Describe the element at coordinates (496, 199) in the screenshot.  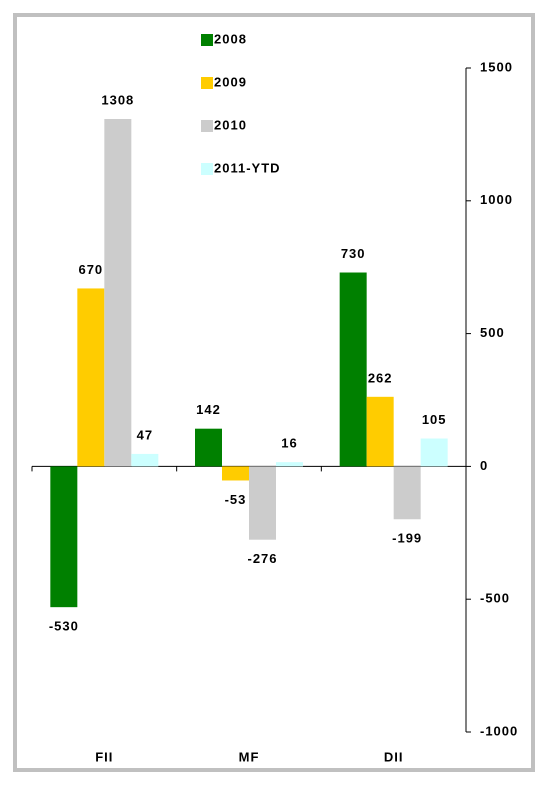
I see `y-tick-label: 1000` at that location.